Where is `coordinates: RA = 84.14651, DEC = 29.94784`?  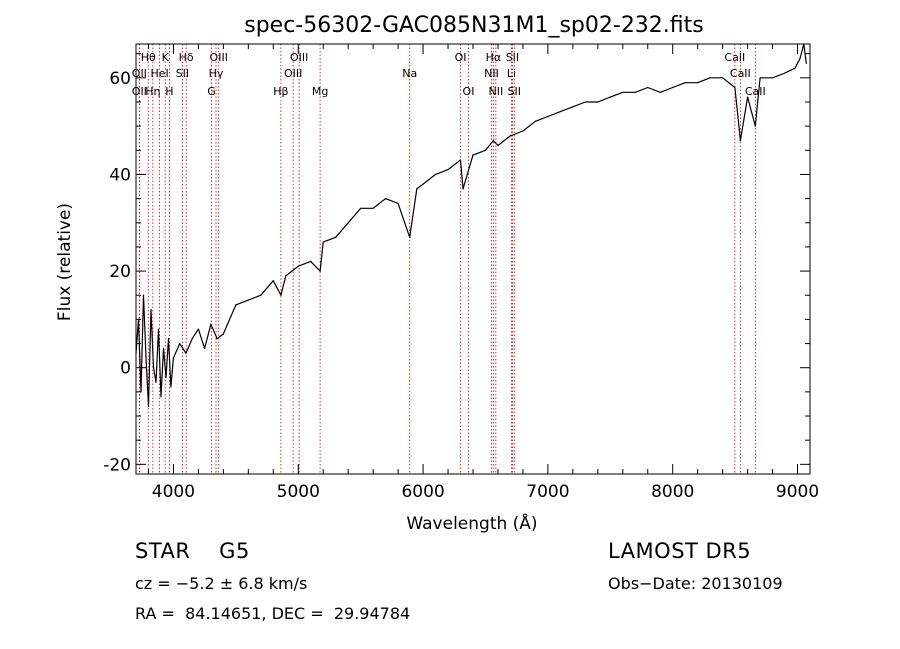 coordinates: RA = 84.14651, DEC = 29.94784 is located at coordinates (273, 613).